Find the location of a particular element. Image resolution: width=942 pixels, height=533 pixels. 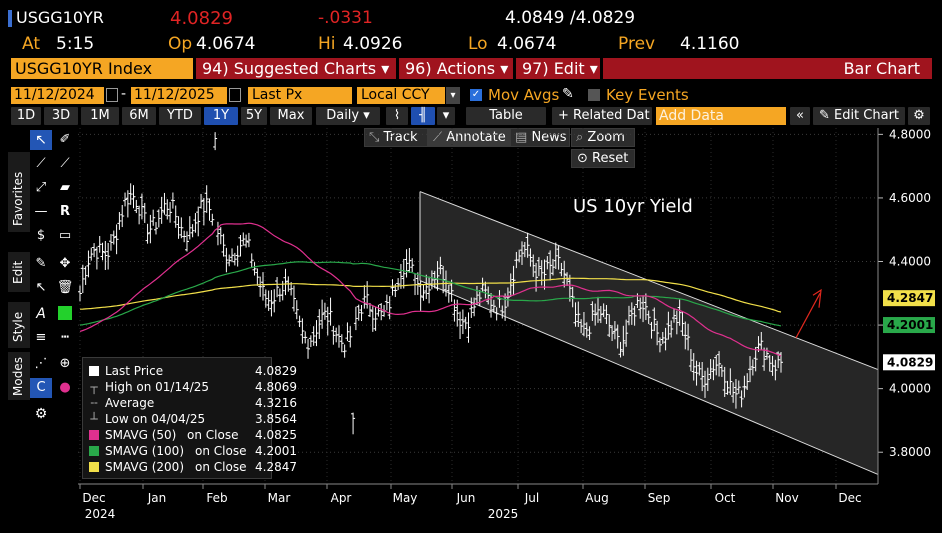

chart-bar-icon: ╢ is located at coordinates (423, 116).